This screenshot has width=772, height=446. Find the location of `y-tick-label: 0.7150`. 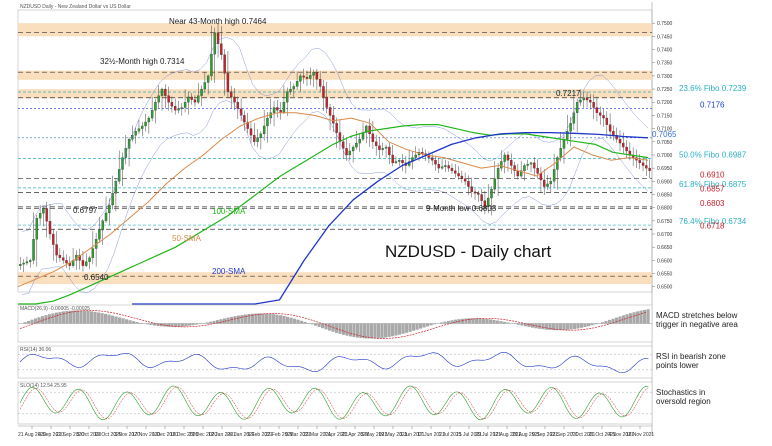

y-tick-label: 0.7150 is located at coordinates (665, 116).